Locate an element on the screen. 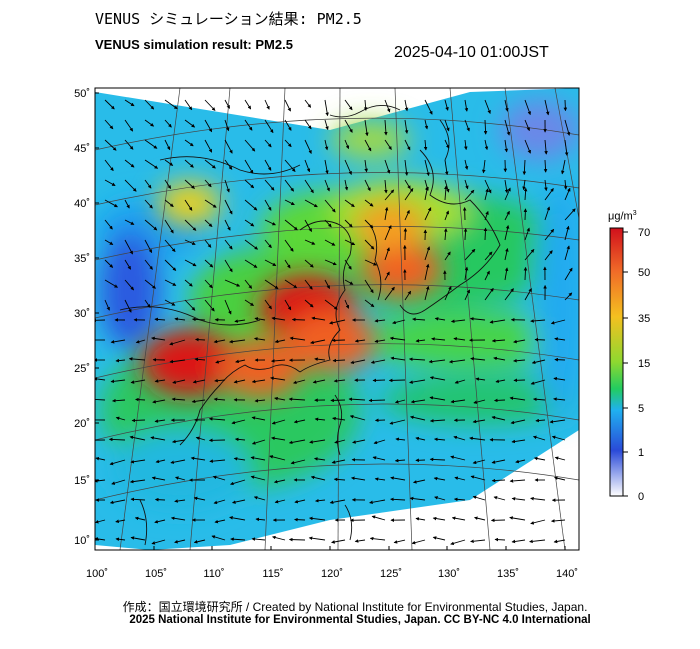 The height and width of the screenshot is (649, 700). lat-tick-label: 40˚ is located at coordinates (82, 204).